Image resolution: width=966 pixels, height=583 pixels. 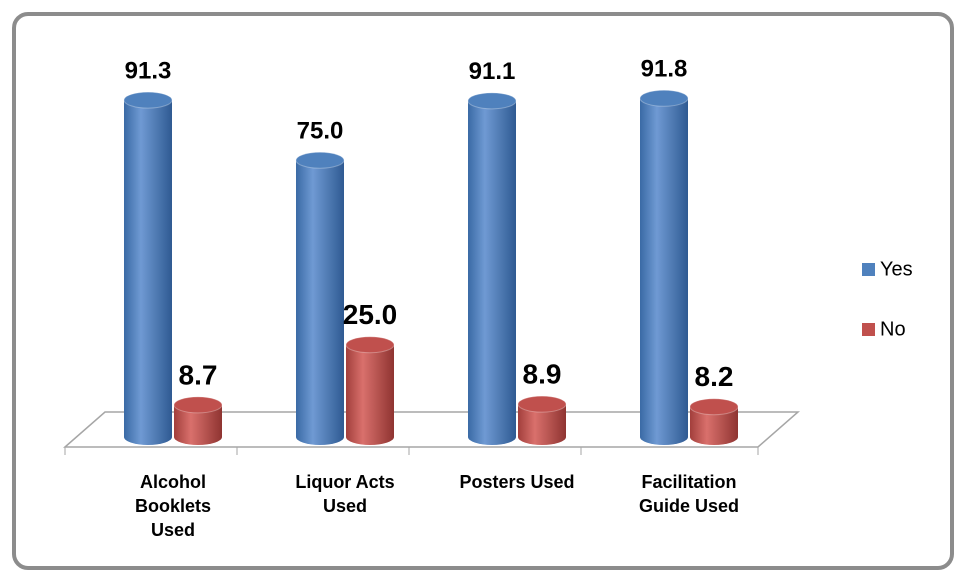 What do you see at coordinates (896, 269) in the screenshot?
I see `legend-label: Yes` at bounding box center [896, 269].